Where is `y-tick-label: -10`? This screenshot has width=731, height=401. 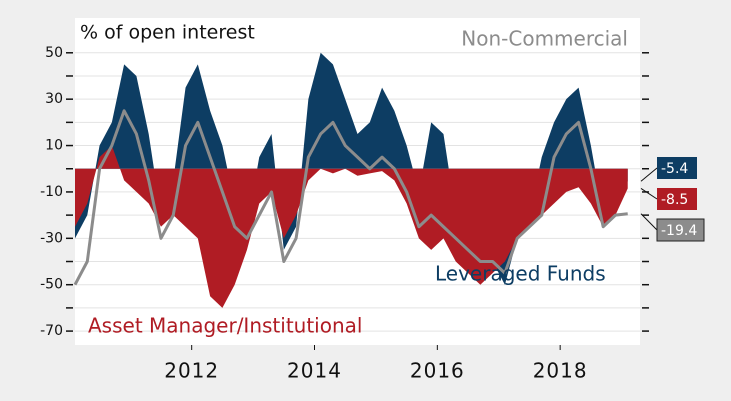
y-tick-label: -10 is located at coordinates (51, 192).